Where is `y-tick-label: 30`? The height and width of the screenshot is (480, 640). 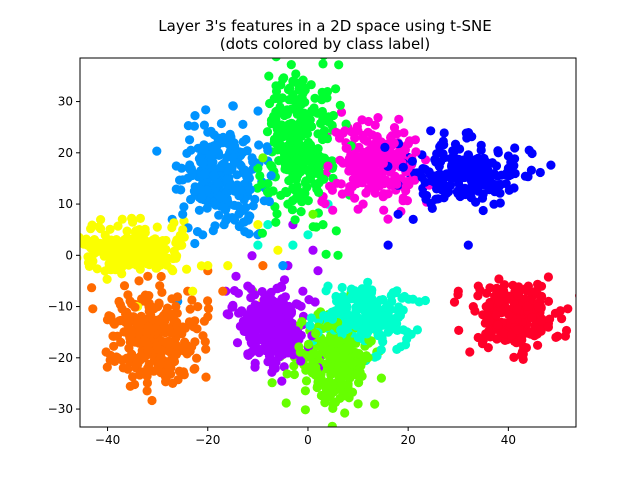 y-tick-label: 30 is located at coordinates (65, 102).